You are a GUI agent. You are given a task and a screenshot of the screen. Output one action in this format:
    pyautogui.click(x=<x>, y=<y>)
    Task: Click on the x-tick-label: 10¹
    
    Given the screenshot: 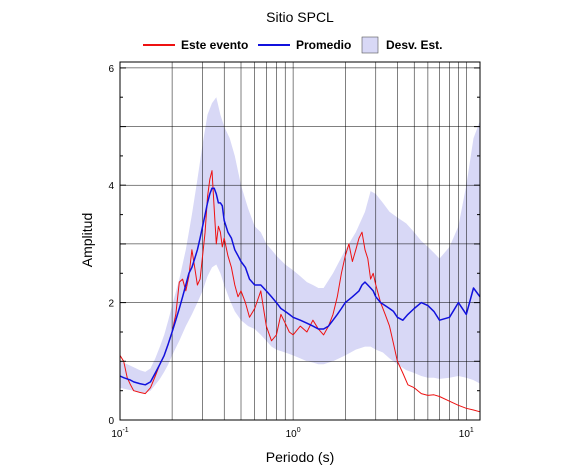 What is the action you would take?
    pyautogui.click(x=466, y=433)
    